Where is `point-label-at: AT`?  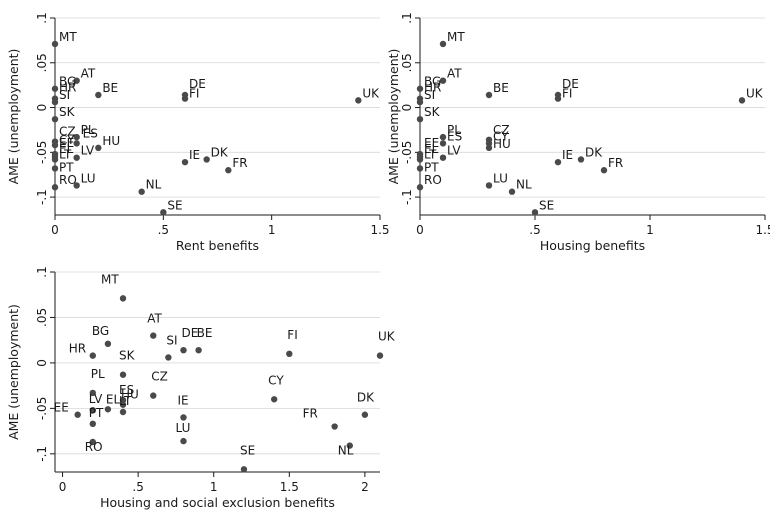 point-label-at: AT is located at coordinates (454, 74).